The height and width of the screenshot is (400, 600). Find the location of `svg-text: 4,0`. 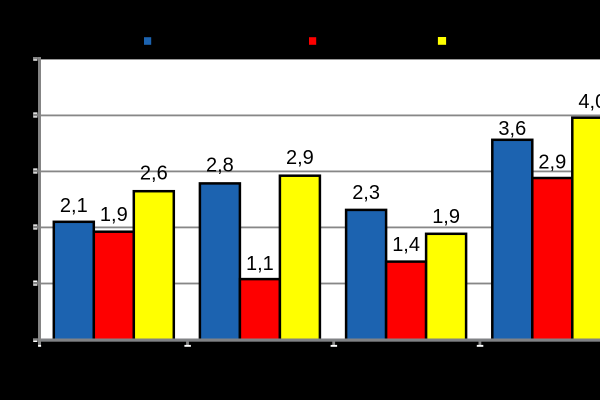

svg-text: 4,0 is located at coordinates (589, 102).